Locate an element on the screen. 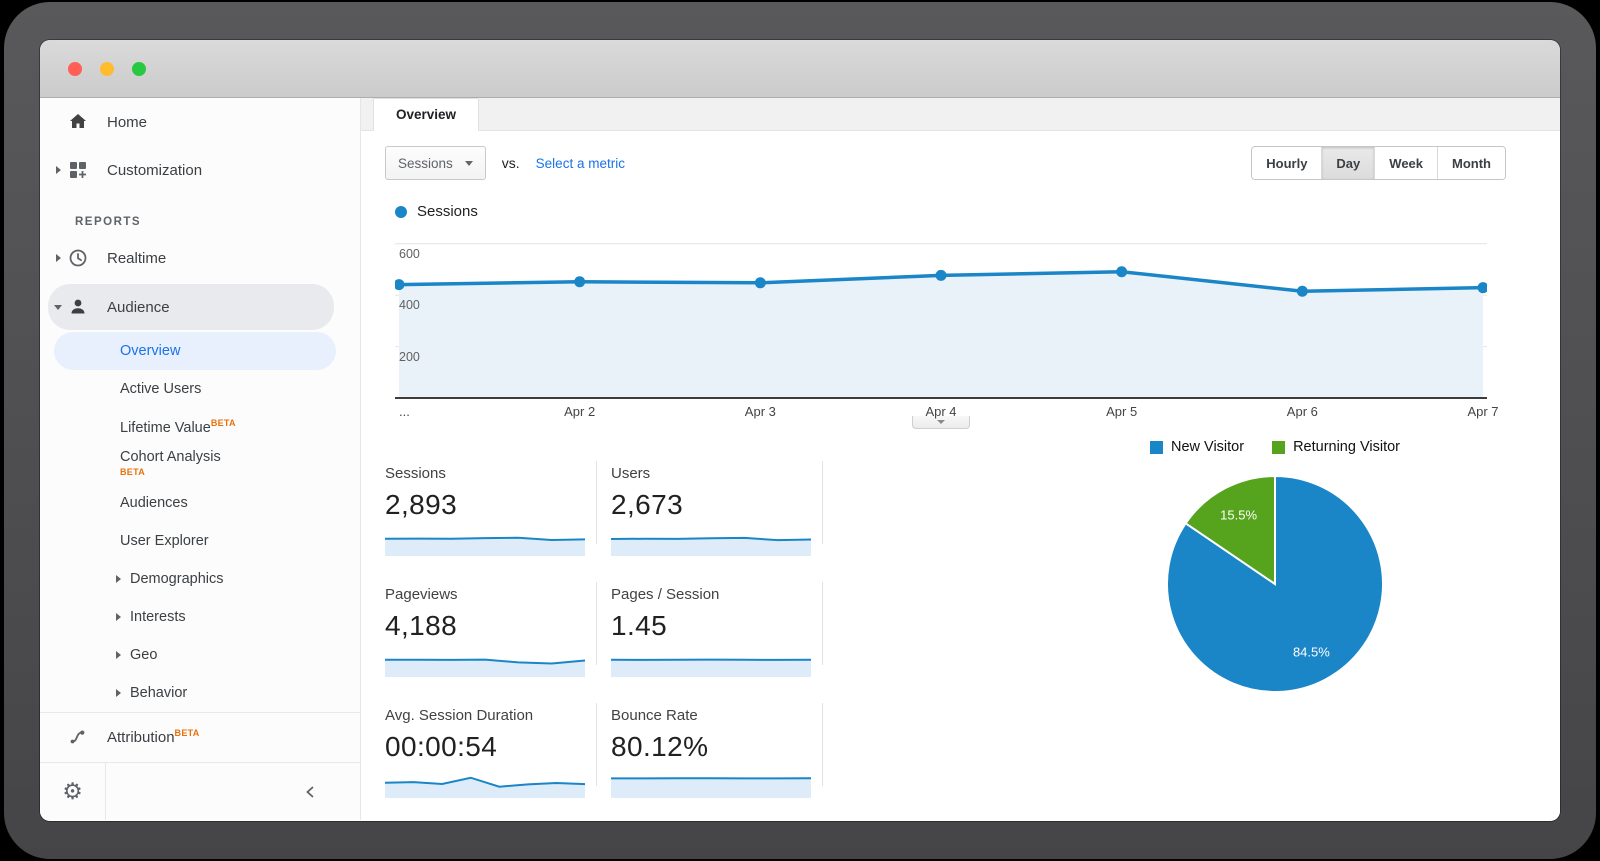  returning-visitor-swatch is located at coordinates (1279, 447).